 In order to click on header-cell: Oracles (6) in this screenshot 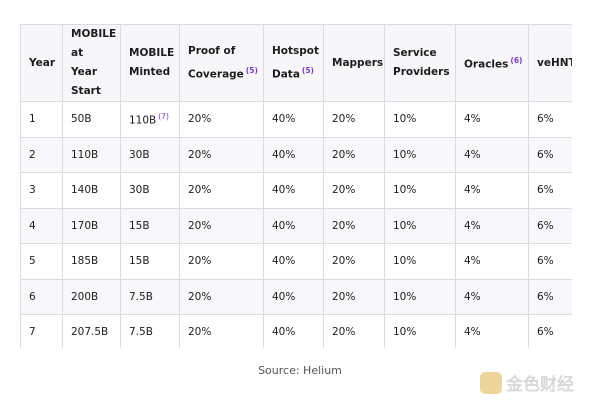, I will do `click(492, 63)`.